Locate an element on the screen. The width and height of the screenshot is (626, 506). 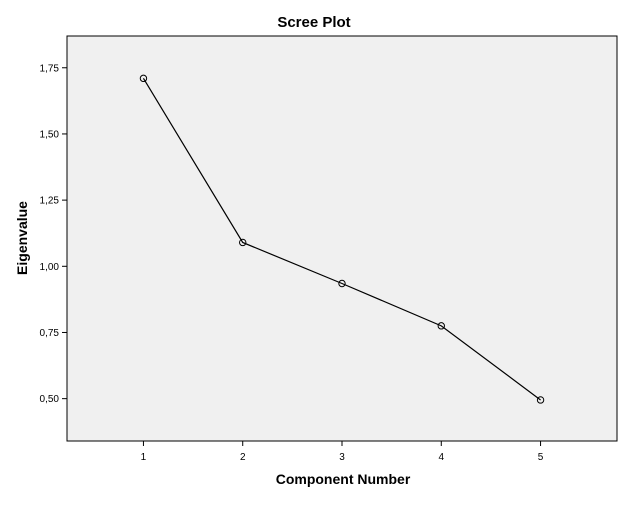
x-axis: 1 2 3 4 5 is located at coordinates (342, 452).